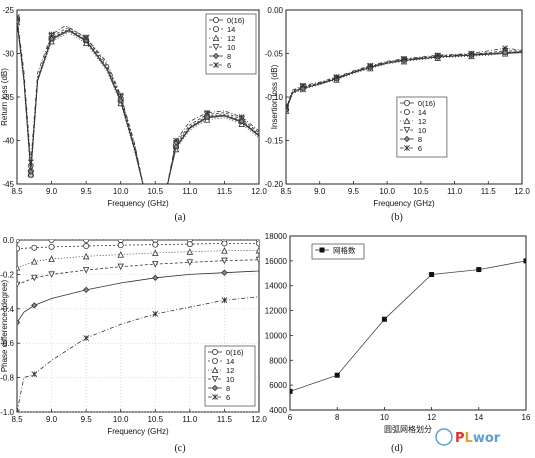  What do you see at coordinates (320, 191) in the screenshot?
I see `x-tick-label: 9.0` at bounding box center [320, 191].